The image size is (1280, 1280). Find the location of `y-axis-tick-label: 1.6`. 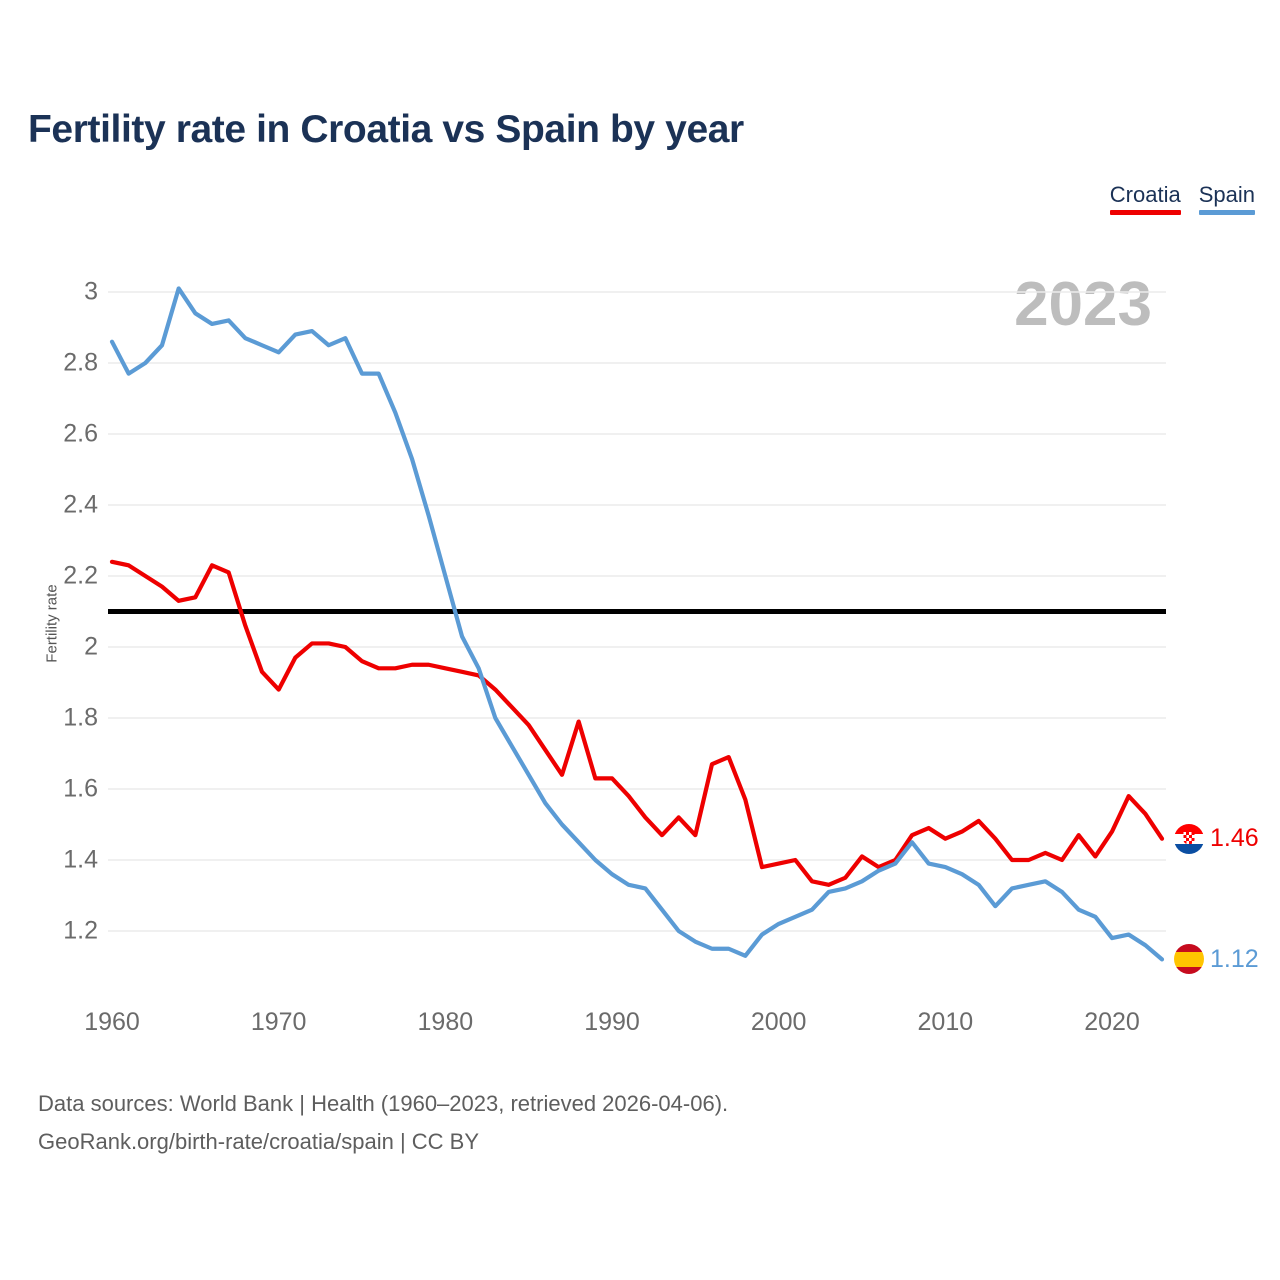

y-axis-tick-label: 1.6 is located at coordinates (80, 788).